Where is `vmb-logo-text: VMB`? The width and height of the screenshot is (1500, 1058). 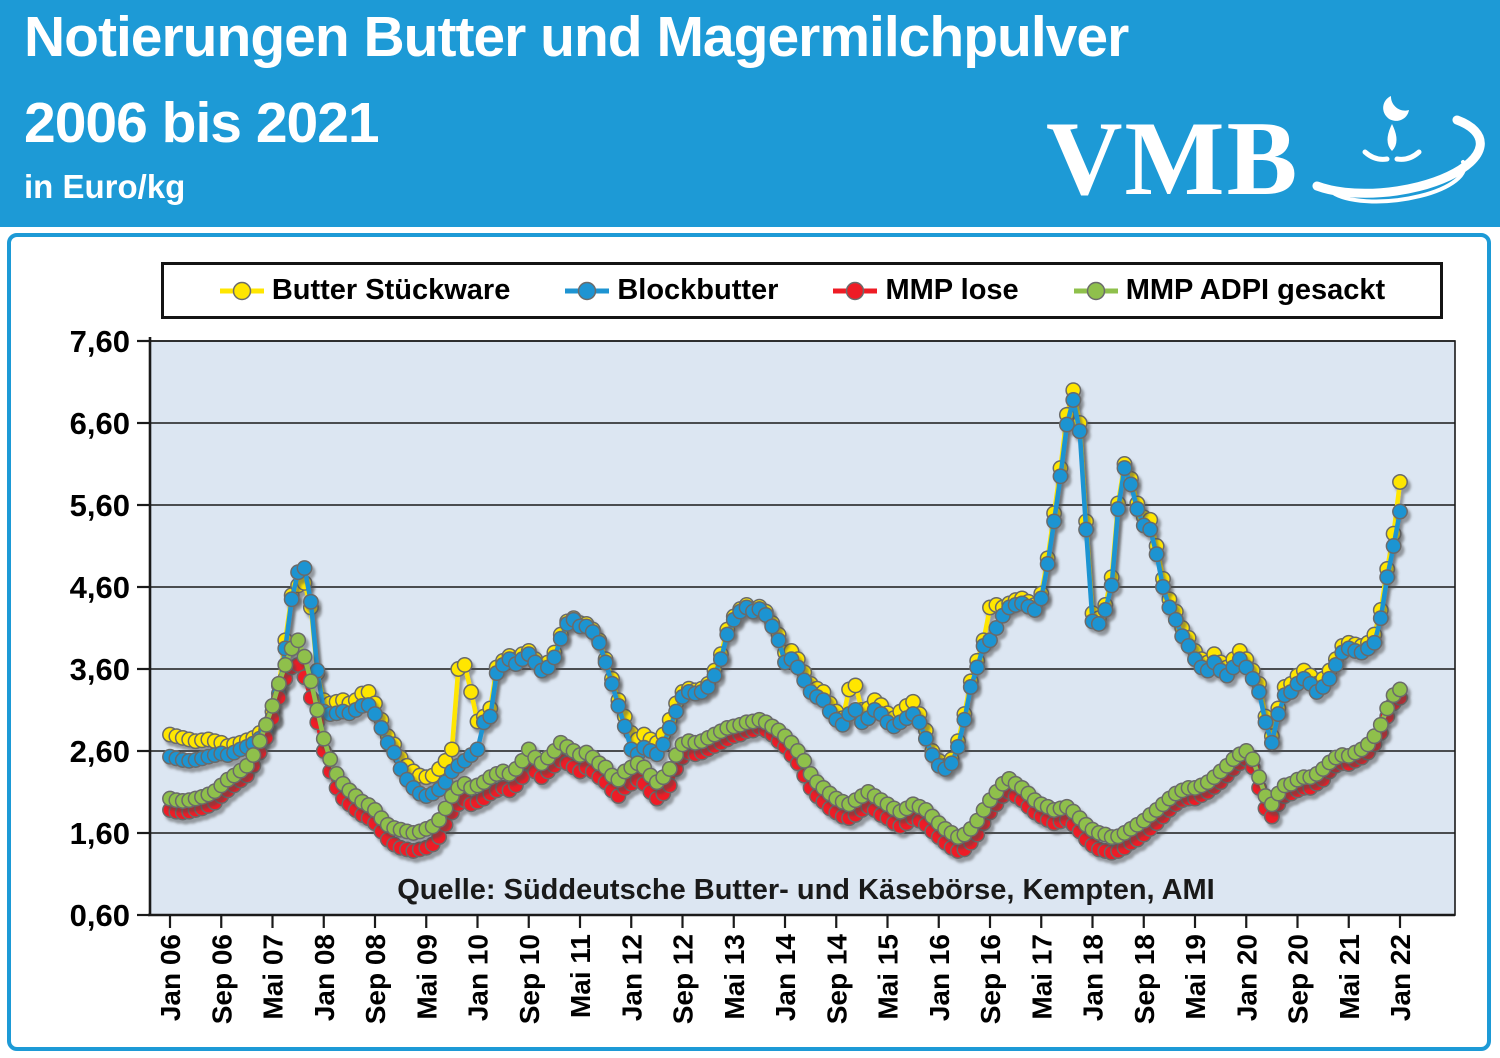 vmb-logo-text: VMB is located at coordinates (1173, 158).